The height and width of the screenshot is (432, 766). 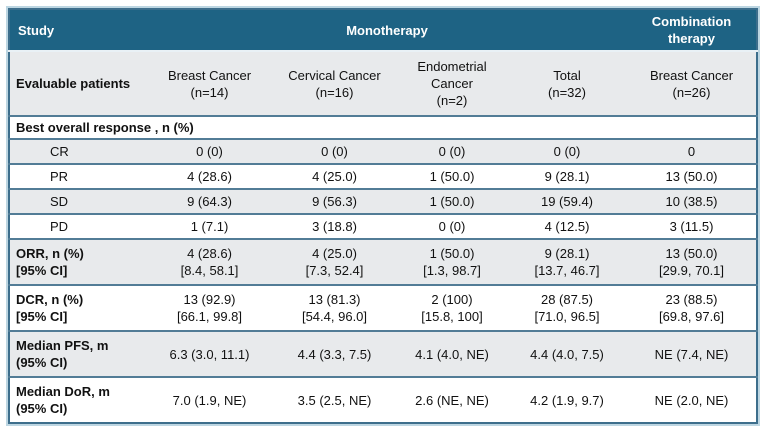 What do you see at coordinates (383, 226) in the screenshot?
I see `row-pd: PD 1 (7.1) 3 (18.8) 0 (0) 4 (12.5) 3 (11.5)` at bounding box center [383, 226].